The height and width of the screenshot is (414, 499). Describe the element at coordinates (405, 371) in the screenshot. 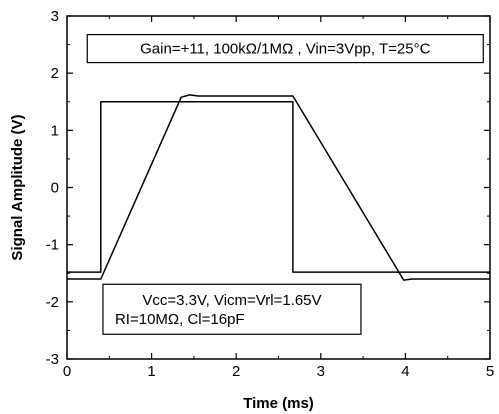

I see `x-tick-label: 4` at that location.